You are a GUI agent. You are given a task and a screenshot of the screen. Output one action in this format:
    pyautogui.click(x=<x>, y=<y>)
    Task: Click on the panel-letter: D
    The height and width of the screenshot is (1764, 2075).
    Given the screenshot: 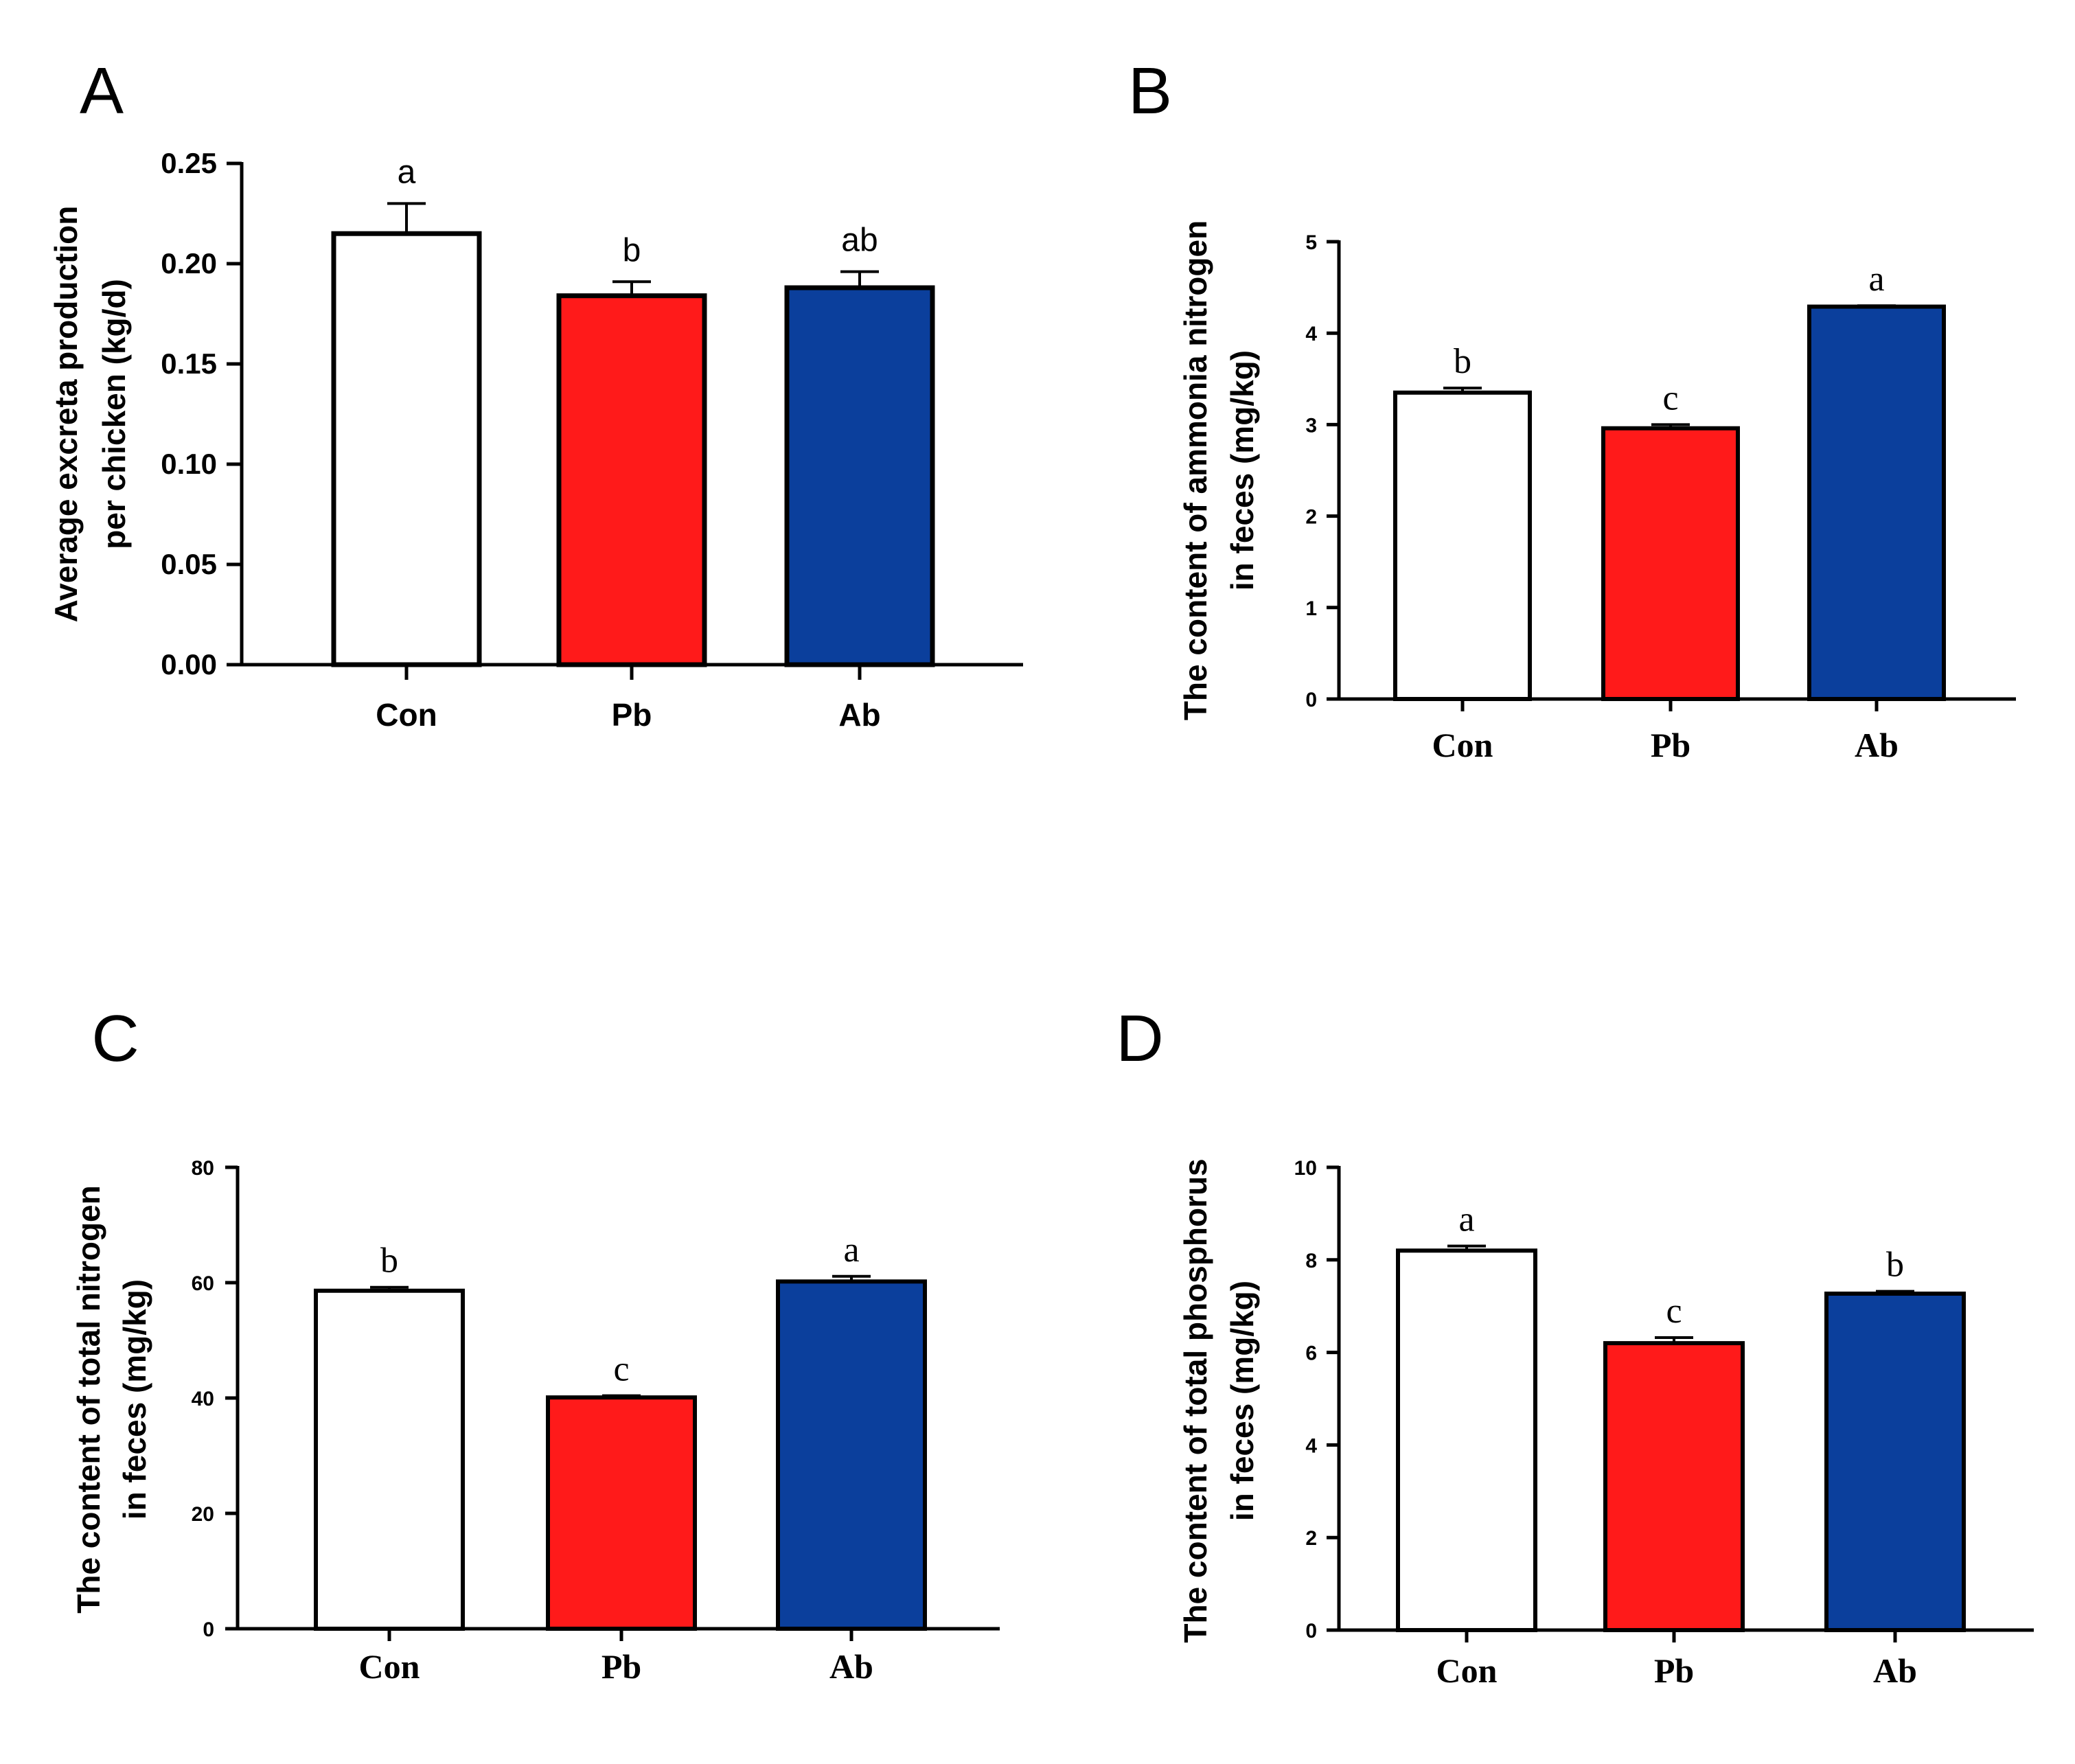 What is the action you would take?
    pyautogui.click(x=1139, y=1038)
    